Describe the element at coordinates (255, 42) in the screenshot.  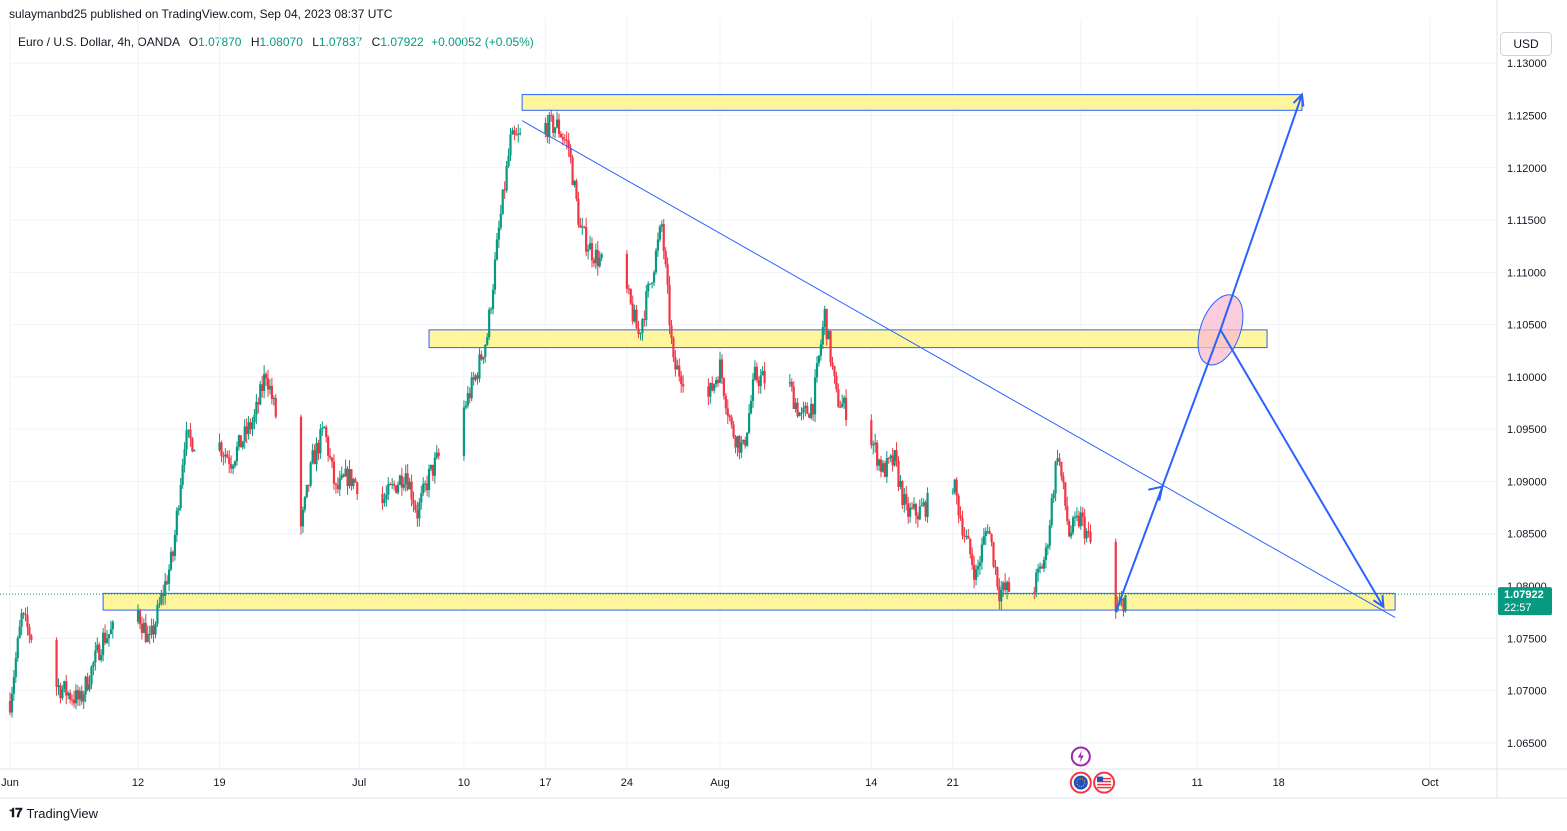
I see `high-label: H` at that location.